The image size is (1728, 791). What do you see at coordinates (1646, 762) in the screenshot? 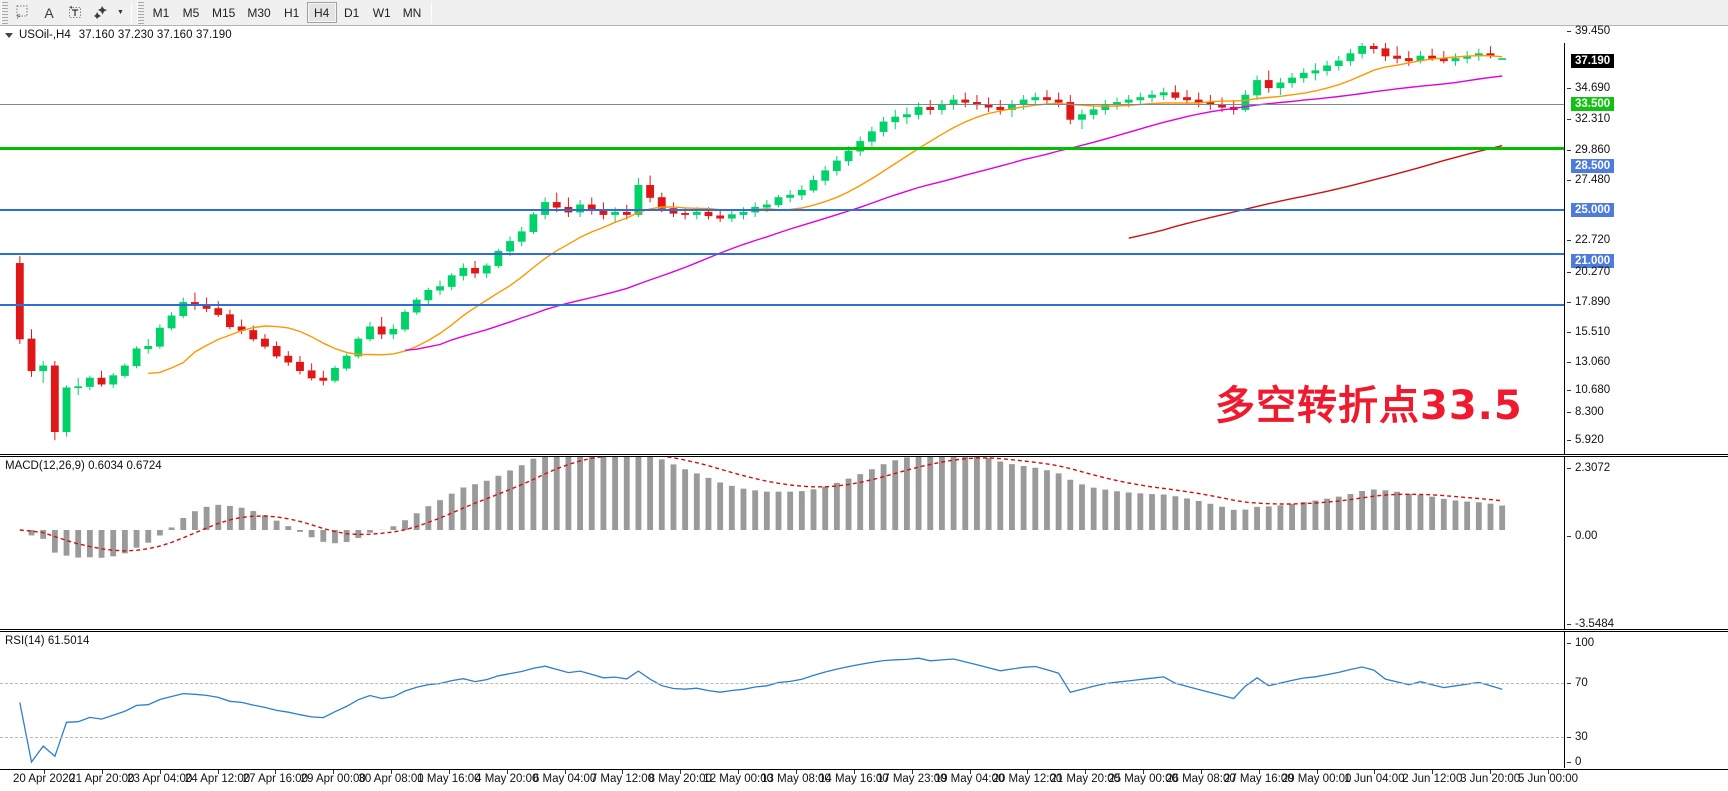
I see `rsi-tick: 0` at bounding box center [1646, 762].